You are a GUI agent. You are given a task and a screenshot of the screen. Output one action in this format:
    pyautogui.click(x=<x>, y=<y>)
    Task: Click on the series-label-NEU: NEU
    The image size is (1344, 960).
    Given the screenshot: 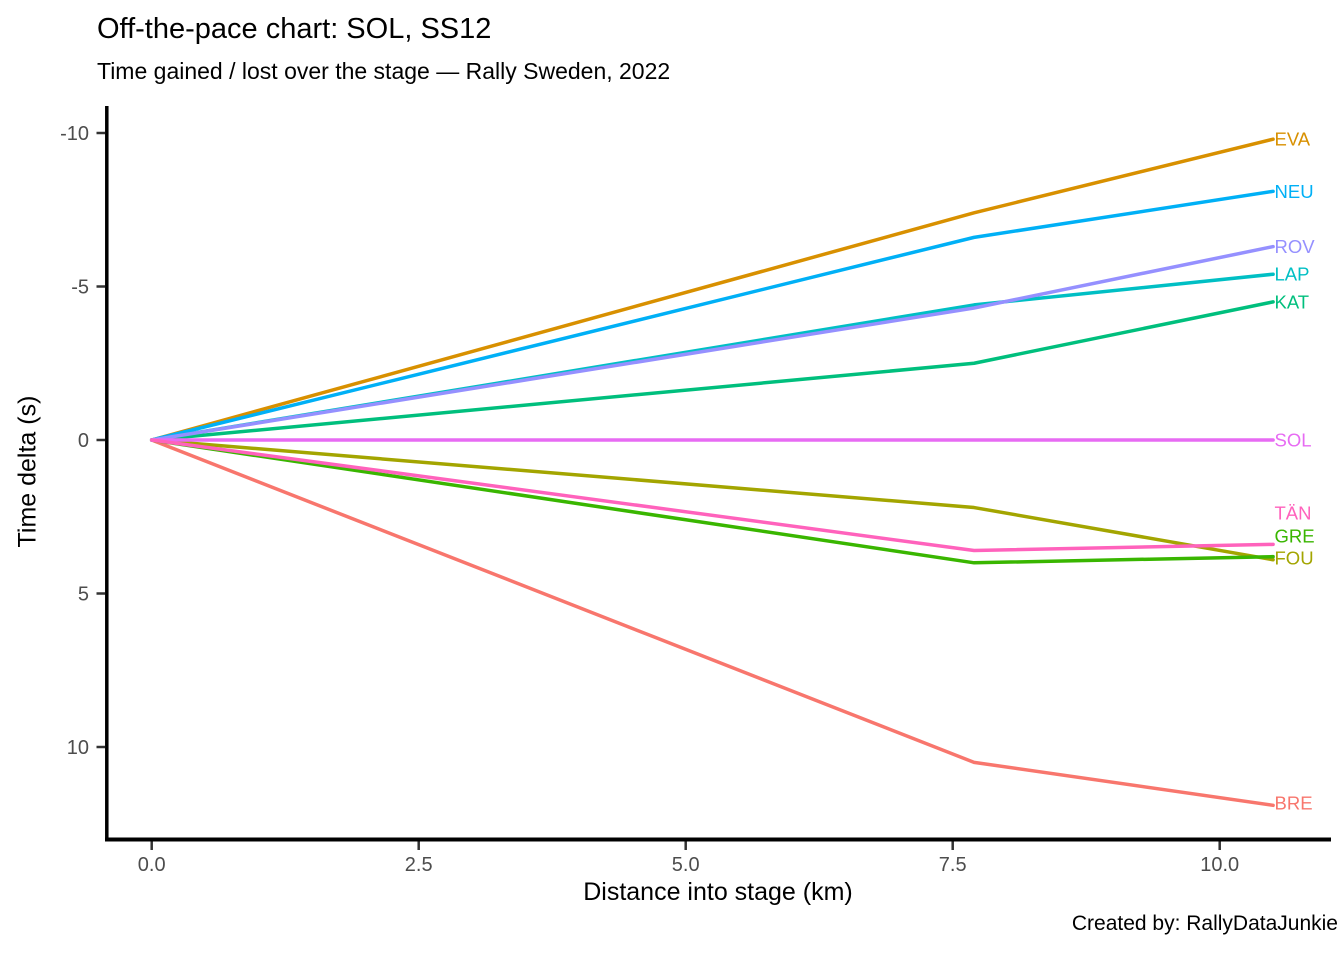 What is the action you would take?
    pyautogui.click(x=1294, y=191)
    